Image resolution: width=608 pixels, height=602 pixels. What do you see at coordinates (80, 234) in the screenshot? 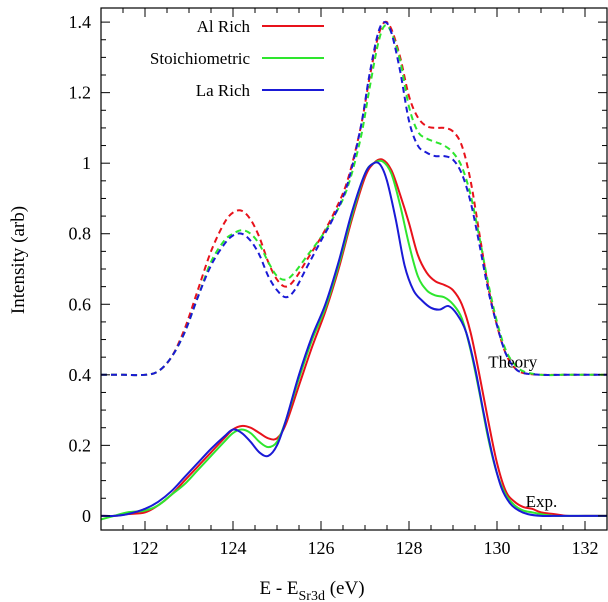
I see `y-tick-label: 0.8` at bounding box center [80, 234].